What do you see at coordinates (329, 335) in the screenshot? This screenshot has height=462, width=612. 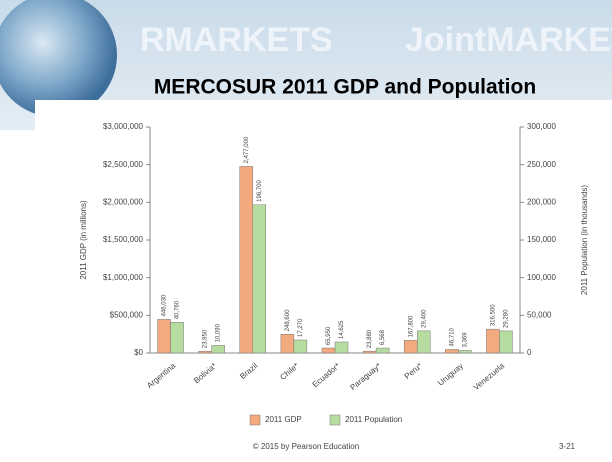 I see `value-label: 65,950` at bounding box center [329, 335].